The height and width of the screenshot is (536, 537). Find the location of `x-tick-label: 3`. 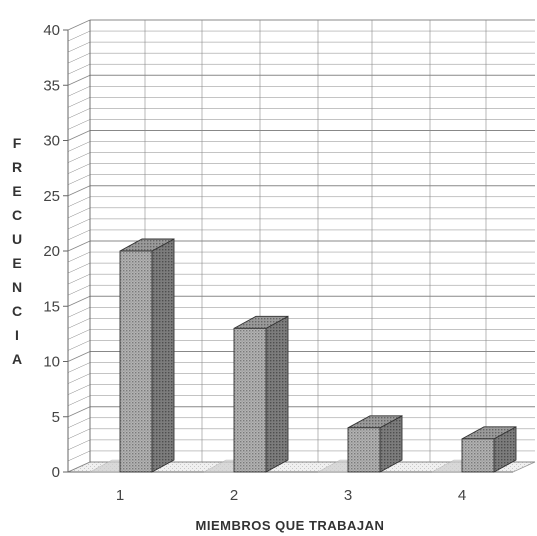

x-tick-label: 3 is located at coordinates (348, 495).